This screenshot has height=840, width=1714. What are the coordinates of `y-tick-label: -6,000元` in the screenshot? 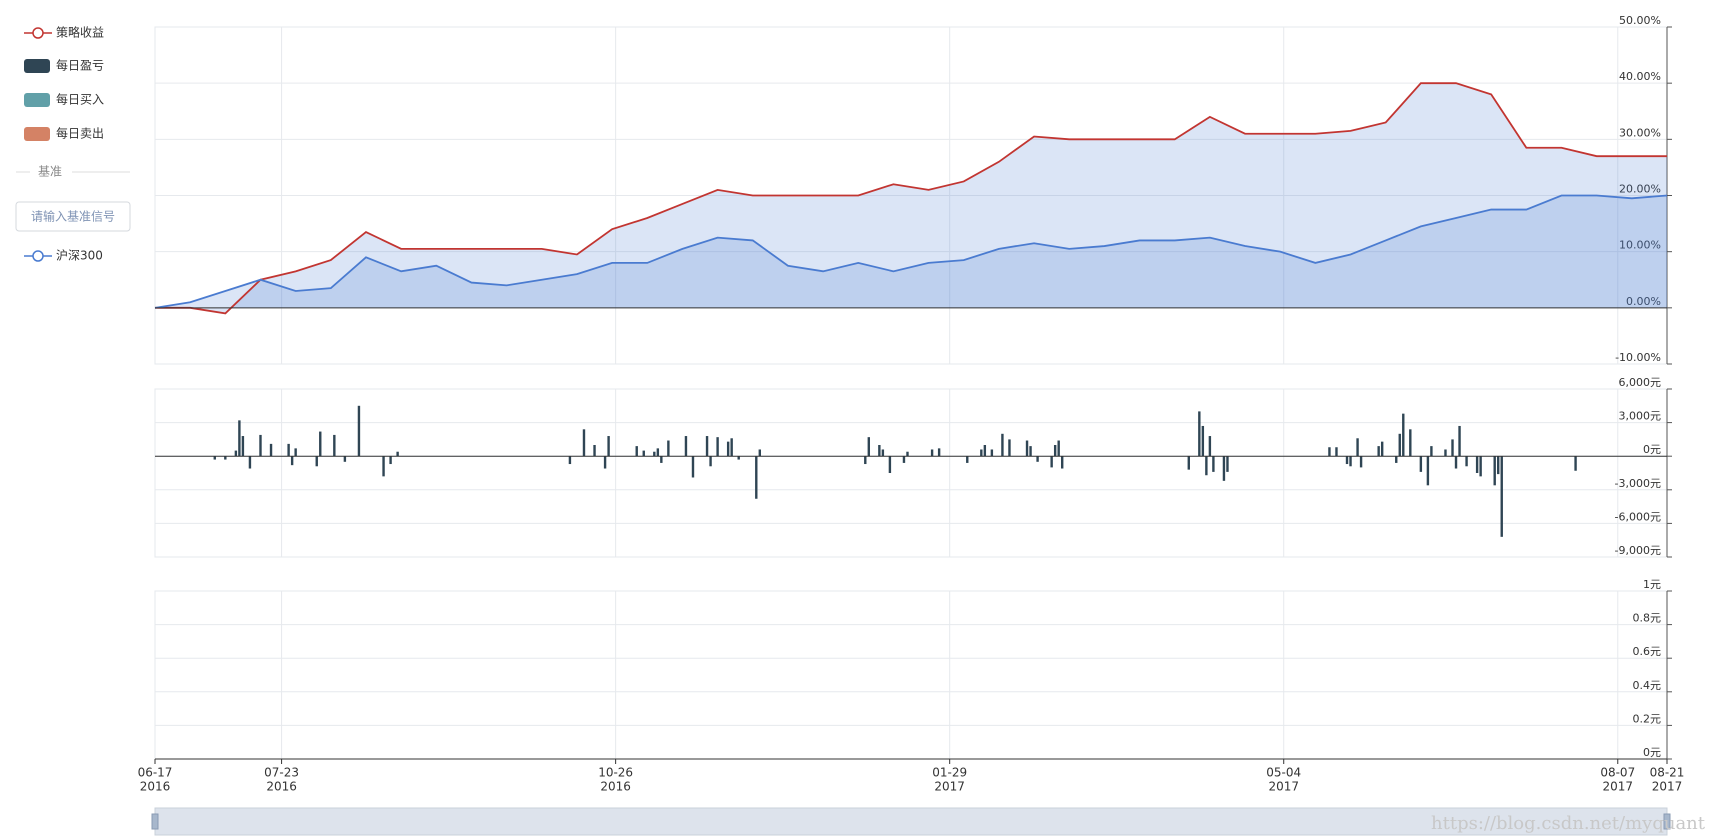 It's located at (1638, 516).